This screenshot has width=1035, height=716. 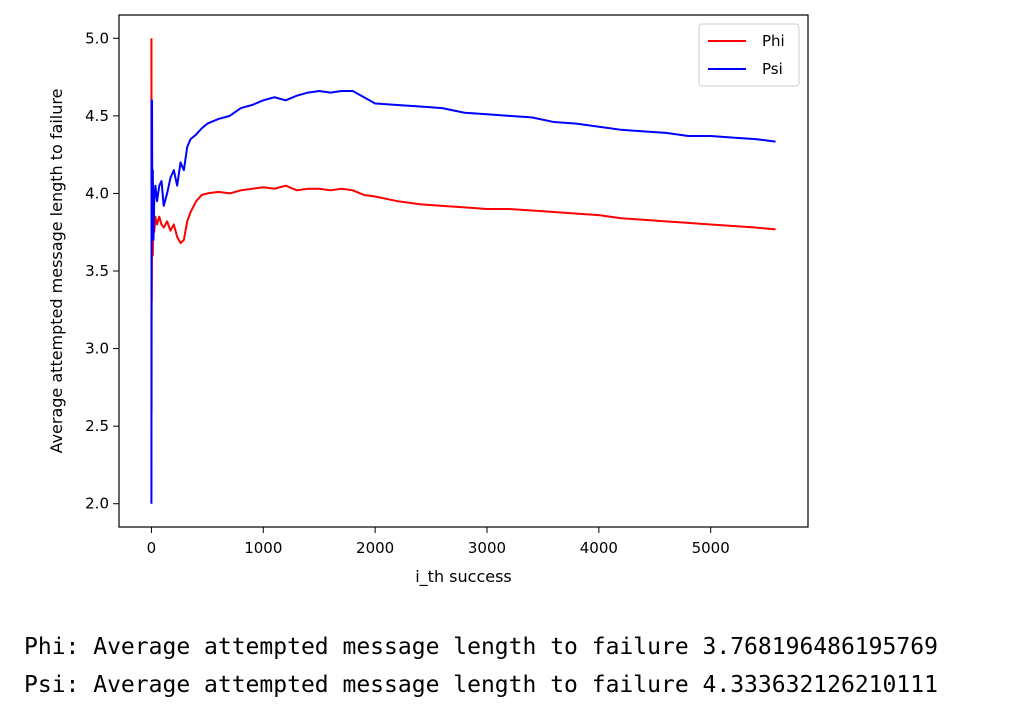 What do you see at coordinates (438, 542) in the screenshot?
I see `x-axis: 0 1000 2000 3000 4000 5000` at bounding box center [438, 542].